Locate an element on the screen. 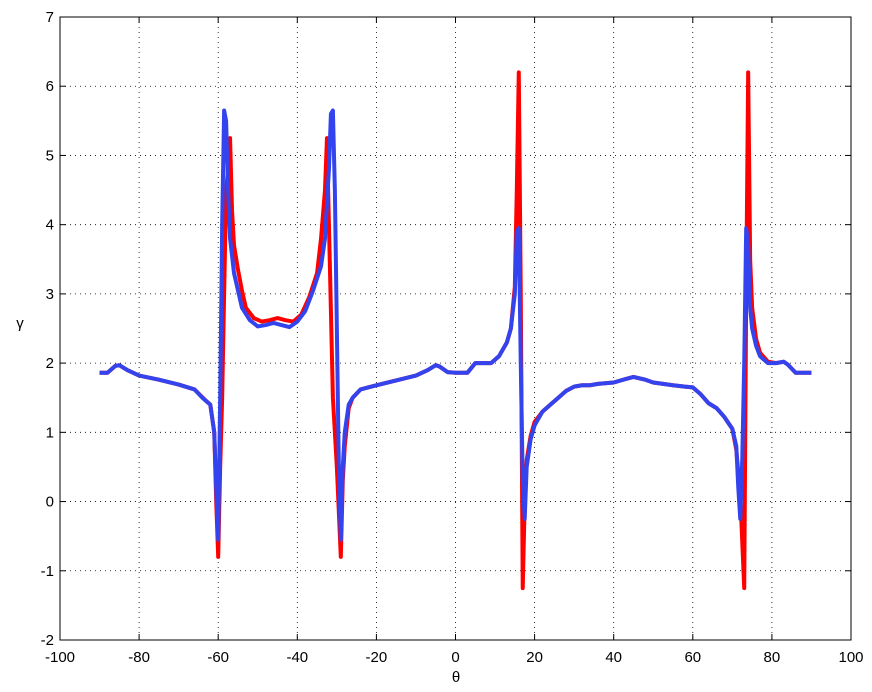 The image size is (872, 692). y-tick-label: 2 is located at coordinates (50, 363).